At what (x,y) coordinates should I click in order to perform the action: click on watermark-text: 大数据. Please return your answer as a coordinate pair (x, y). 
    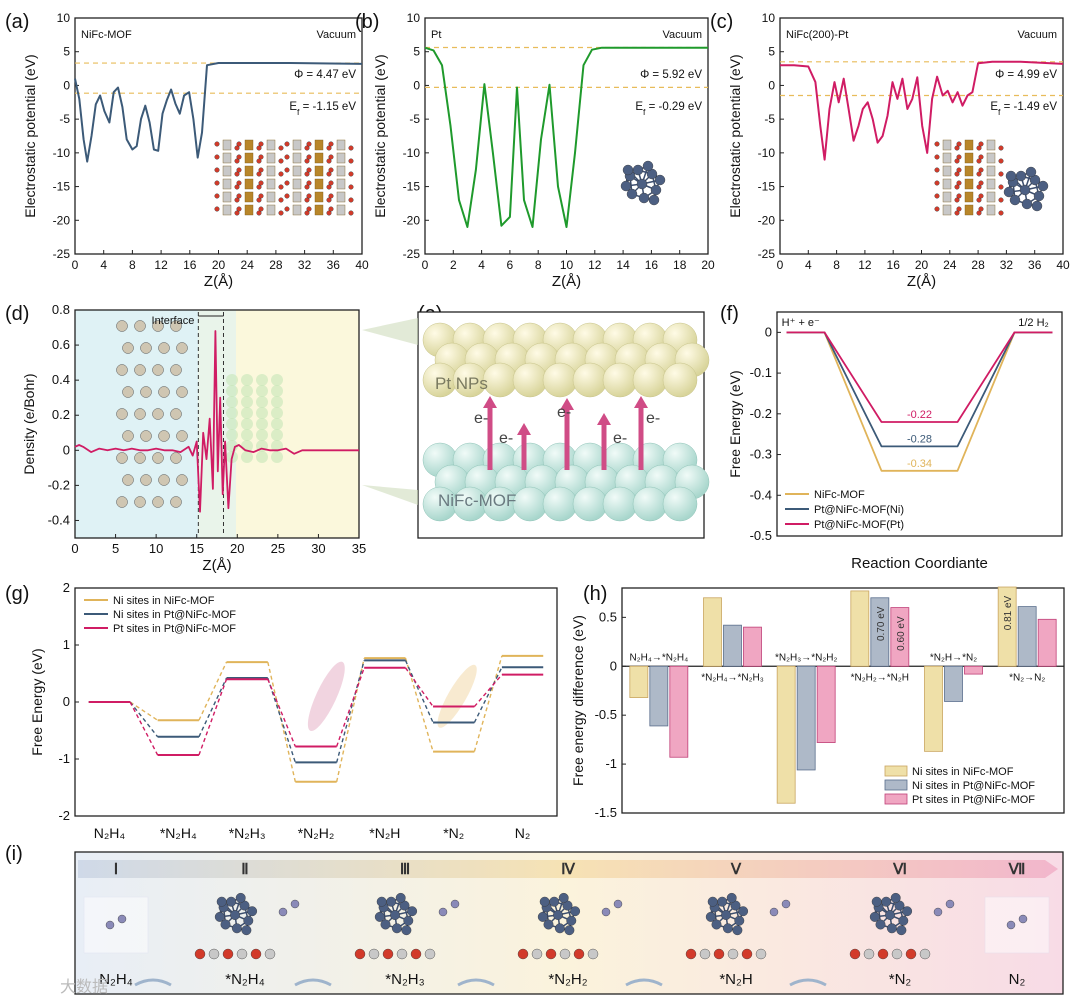
    Looking at the image, I should click on (84, 987).